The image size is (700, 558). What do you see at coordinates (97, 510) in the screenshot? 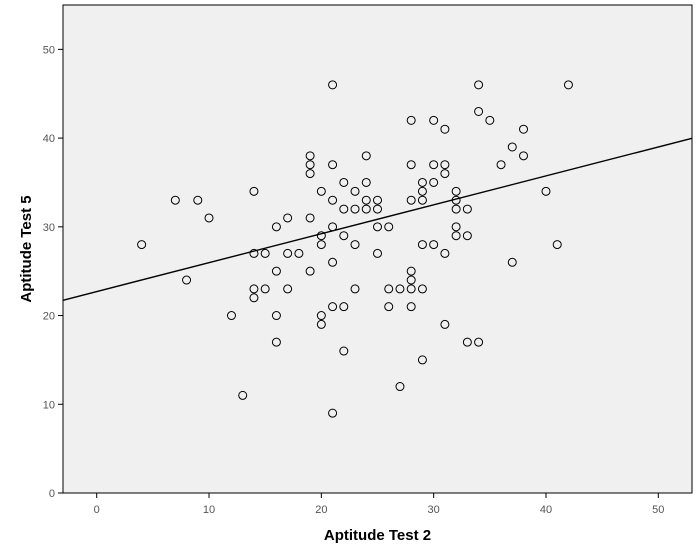
I see `x-tick-label: 0` at bounding box center [97, 510].